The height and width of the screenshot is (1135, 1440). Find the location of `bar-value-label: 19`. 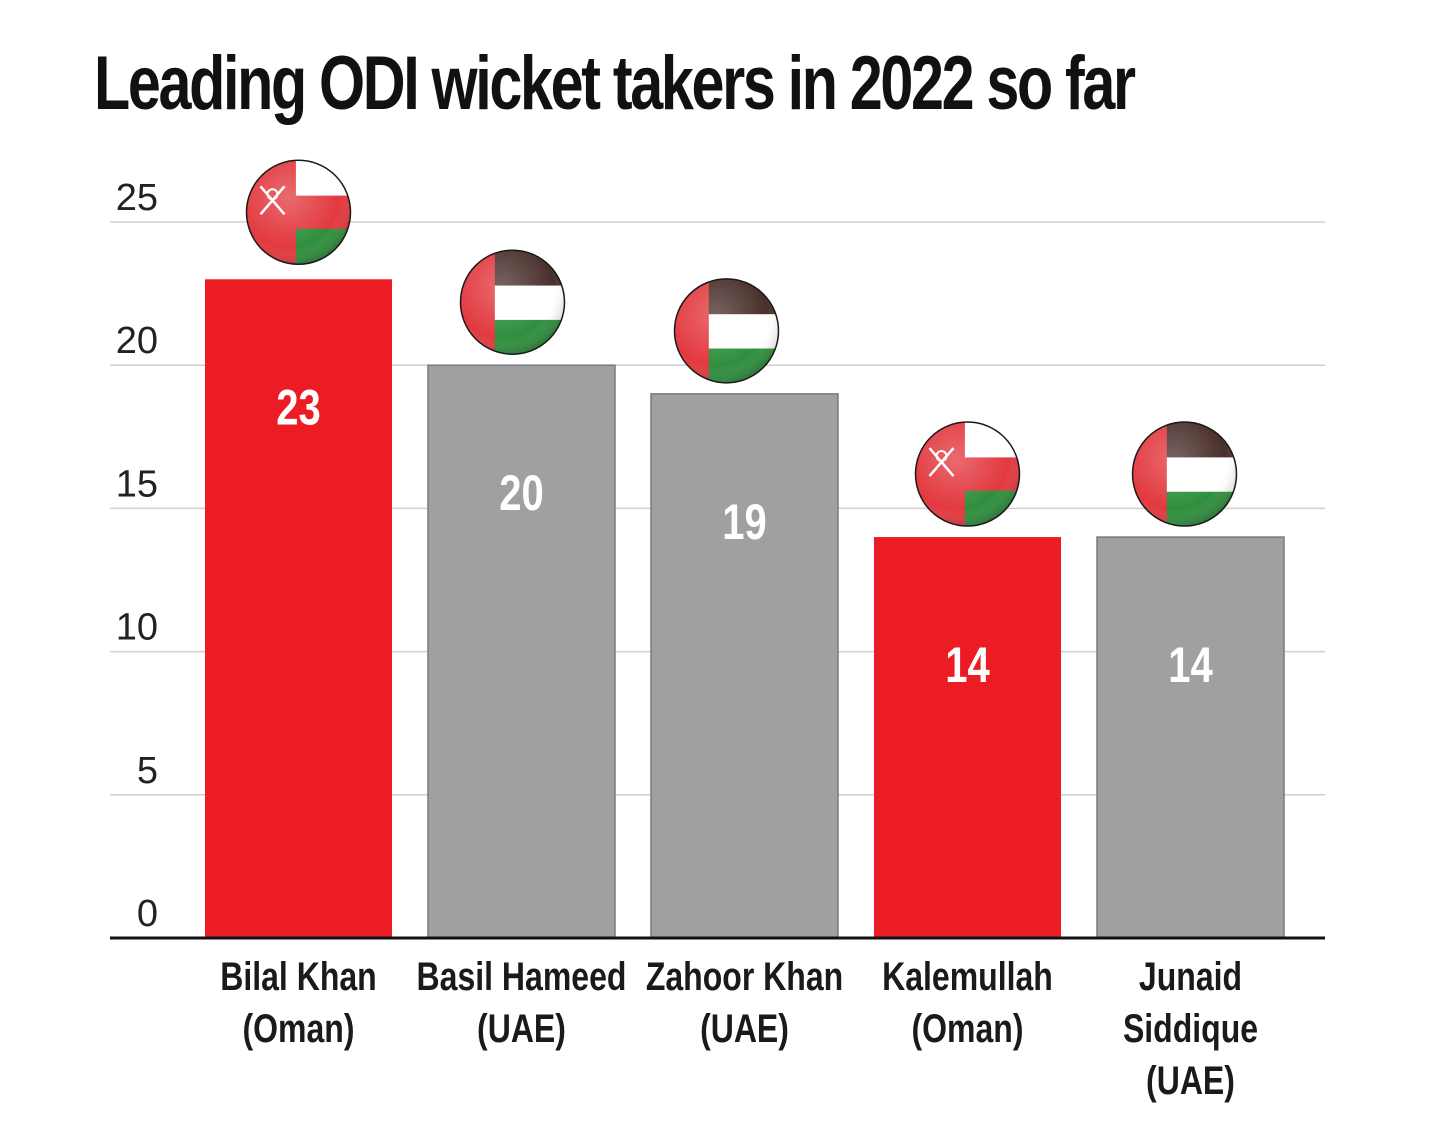

bar-value-label: 19 is located at coordinates (744, 522).